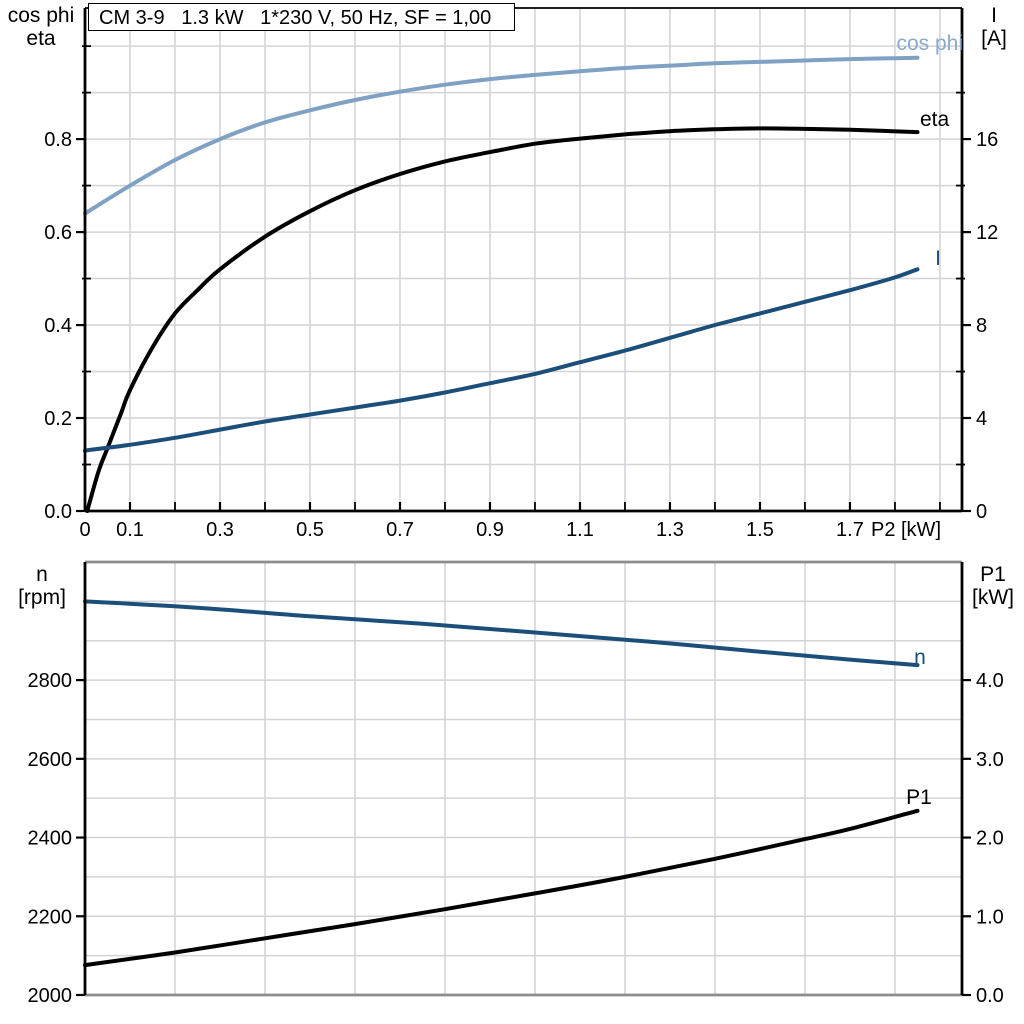 The width and height of the screenshot is (1024, 1024). Describe the element at coordinates (58, 233) in the screenshot. I see `tick-label-left: 0.6` at that location.